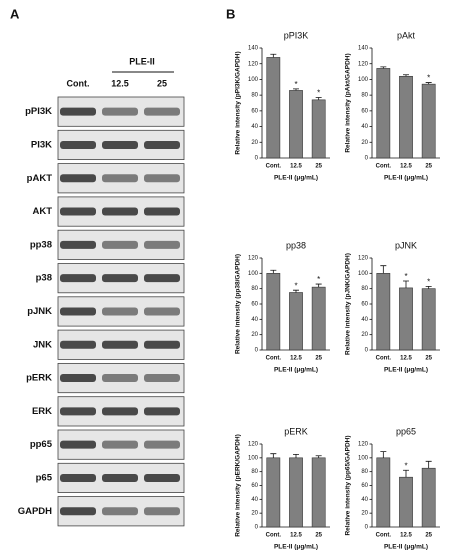  Describe the element at coordinates (142, 61) in the screenshot. I see `treatment-label: PLE-II` at that location.